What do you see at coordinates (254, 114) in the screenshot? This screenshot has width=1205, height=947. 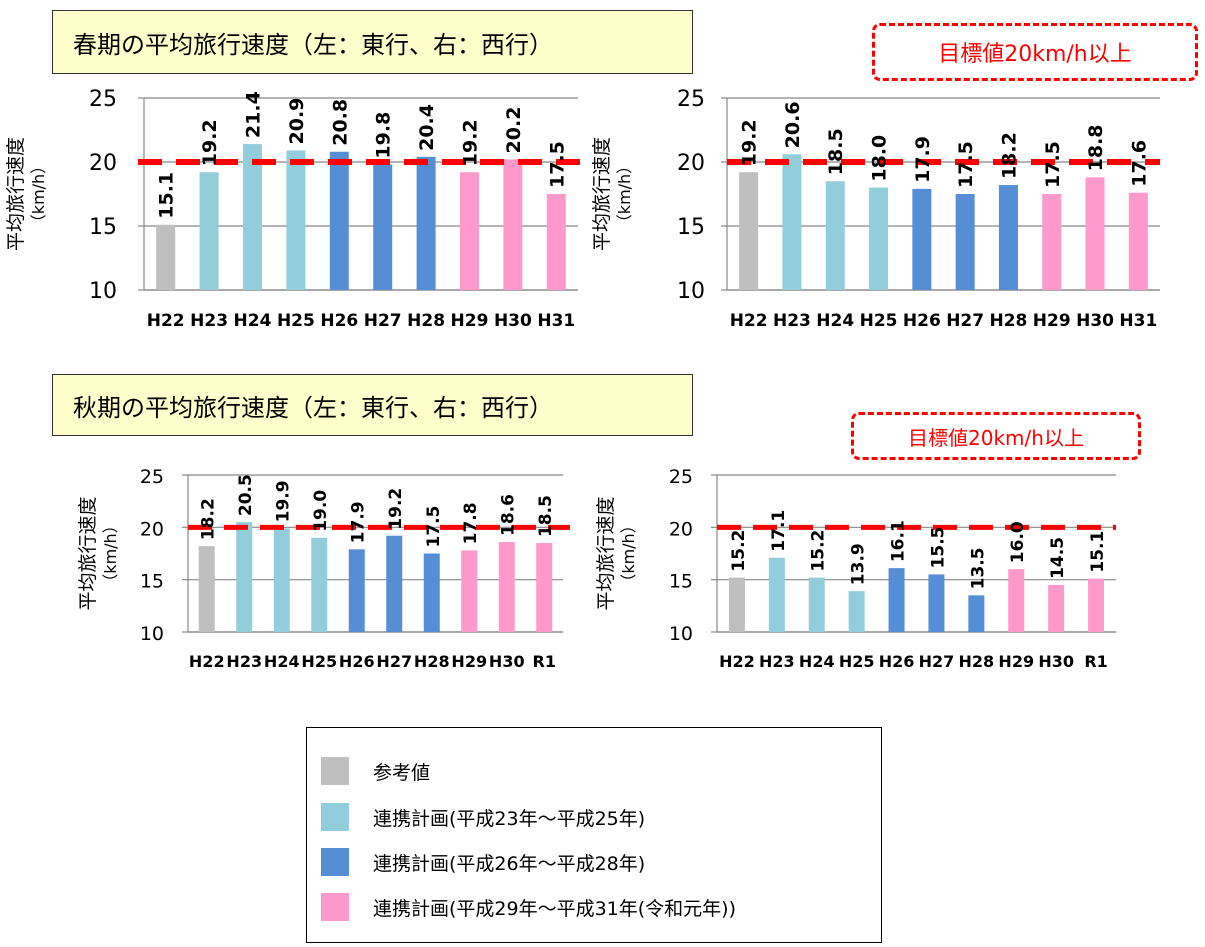 I see `data-label: 21.4` at bounding box center [254, 114].